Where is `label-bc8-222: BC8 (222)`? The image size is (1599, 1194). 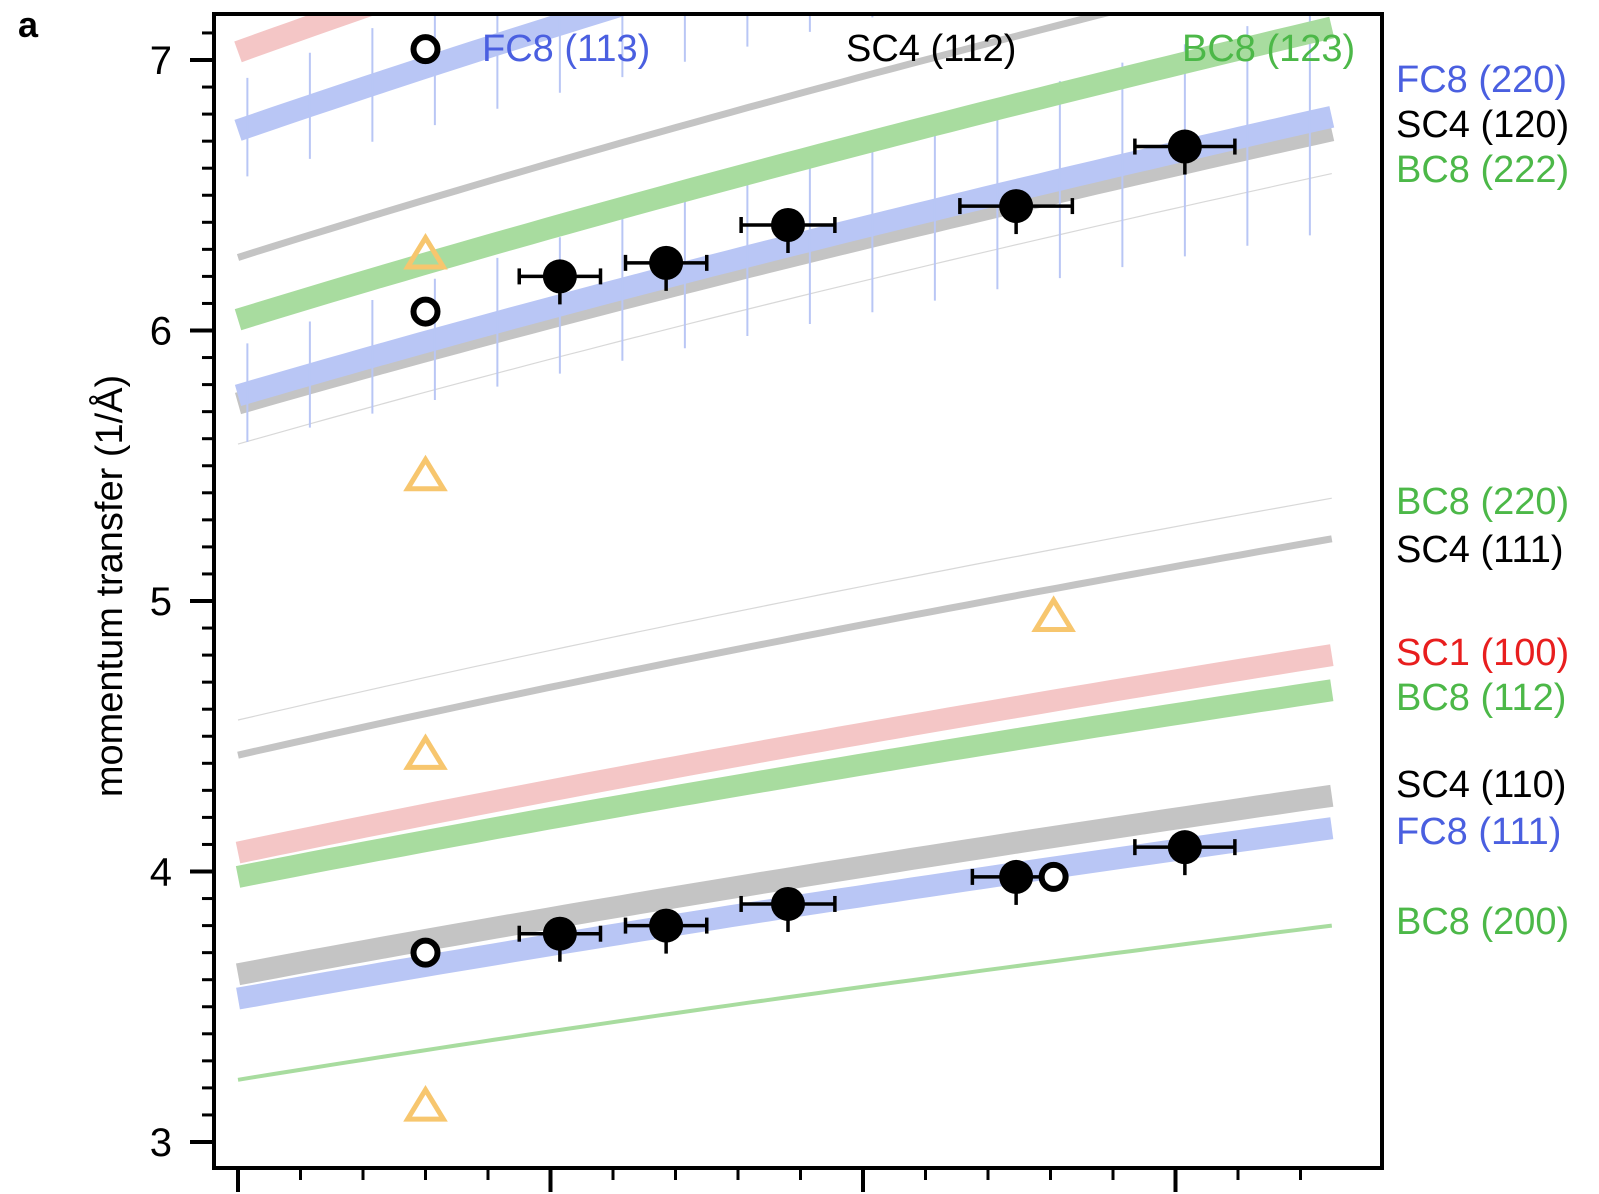 label-bc8-222: BC8 (222) is located at coordinates (1482, 170).